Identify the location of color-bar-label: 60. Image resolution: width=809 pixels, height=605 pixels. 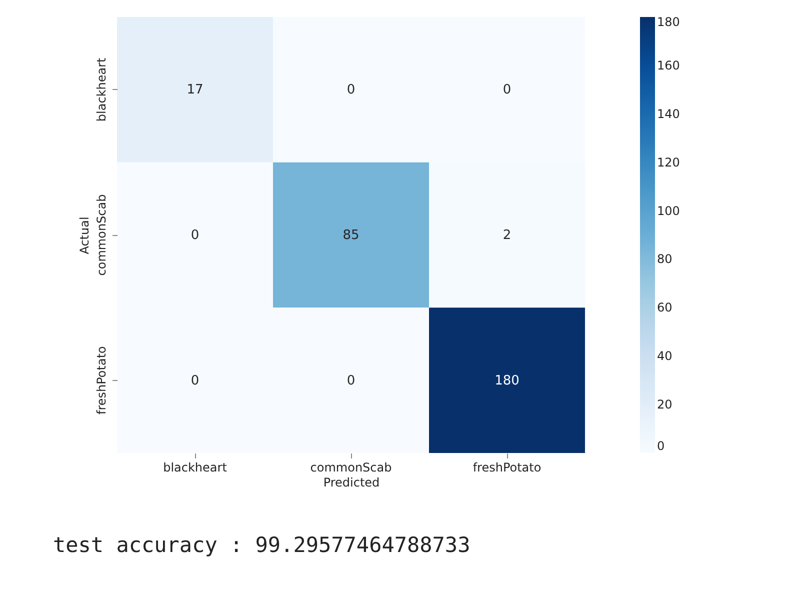
(664, 307).